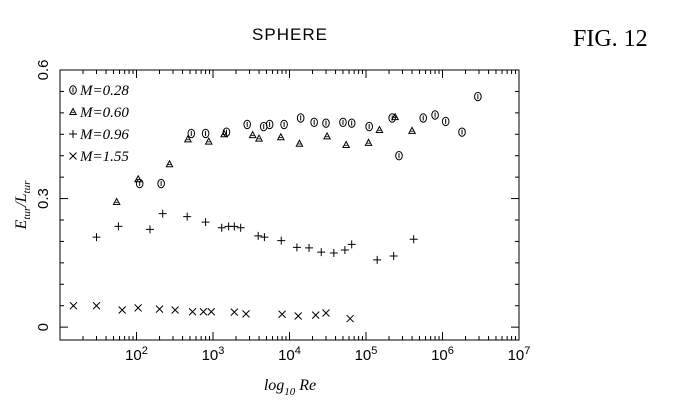 The image size is (700, 420). Describe the element at coordinates (104, 113) in the screenshot. I see `legend-label: M=0.60` at that location.